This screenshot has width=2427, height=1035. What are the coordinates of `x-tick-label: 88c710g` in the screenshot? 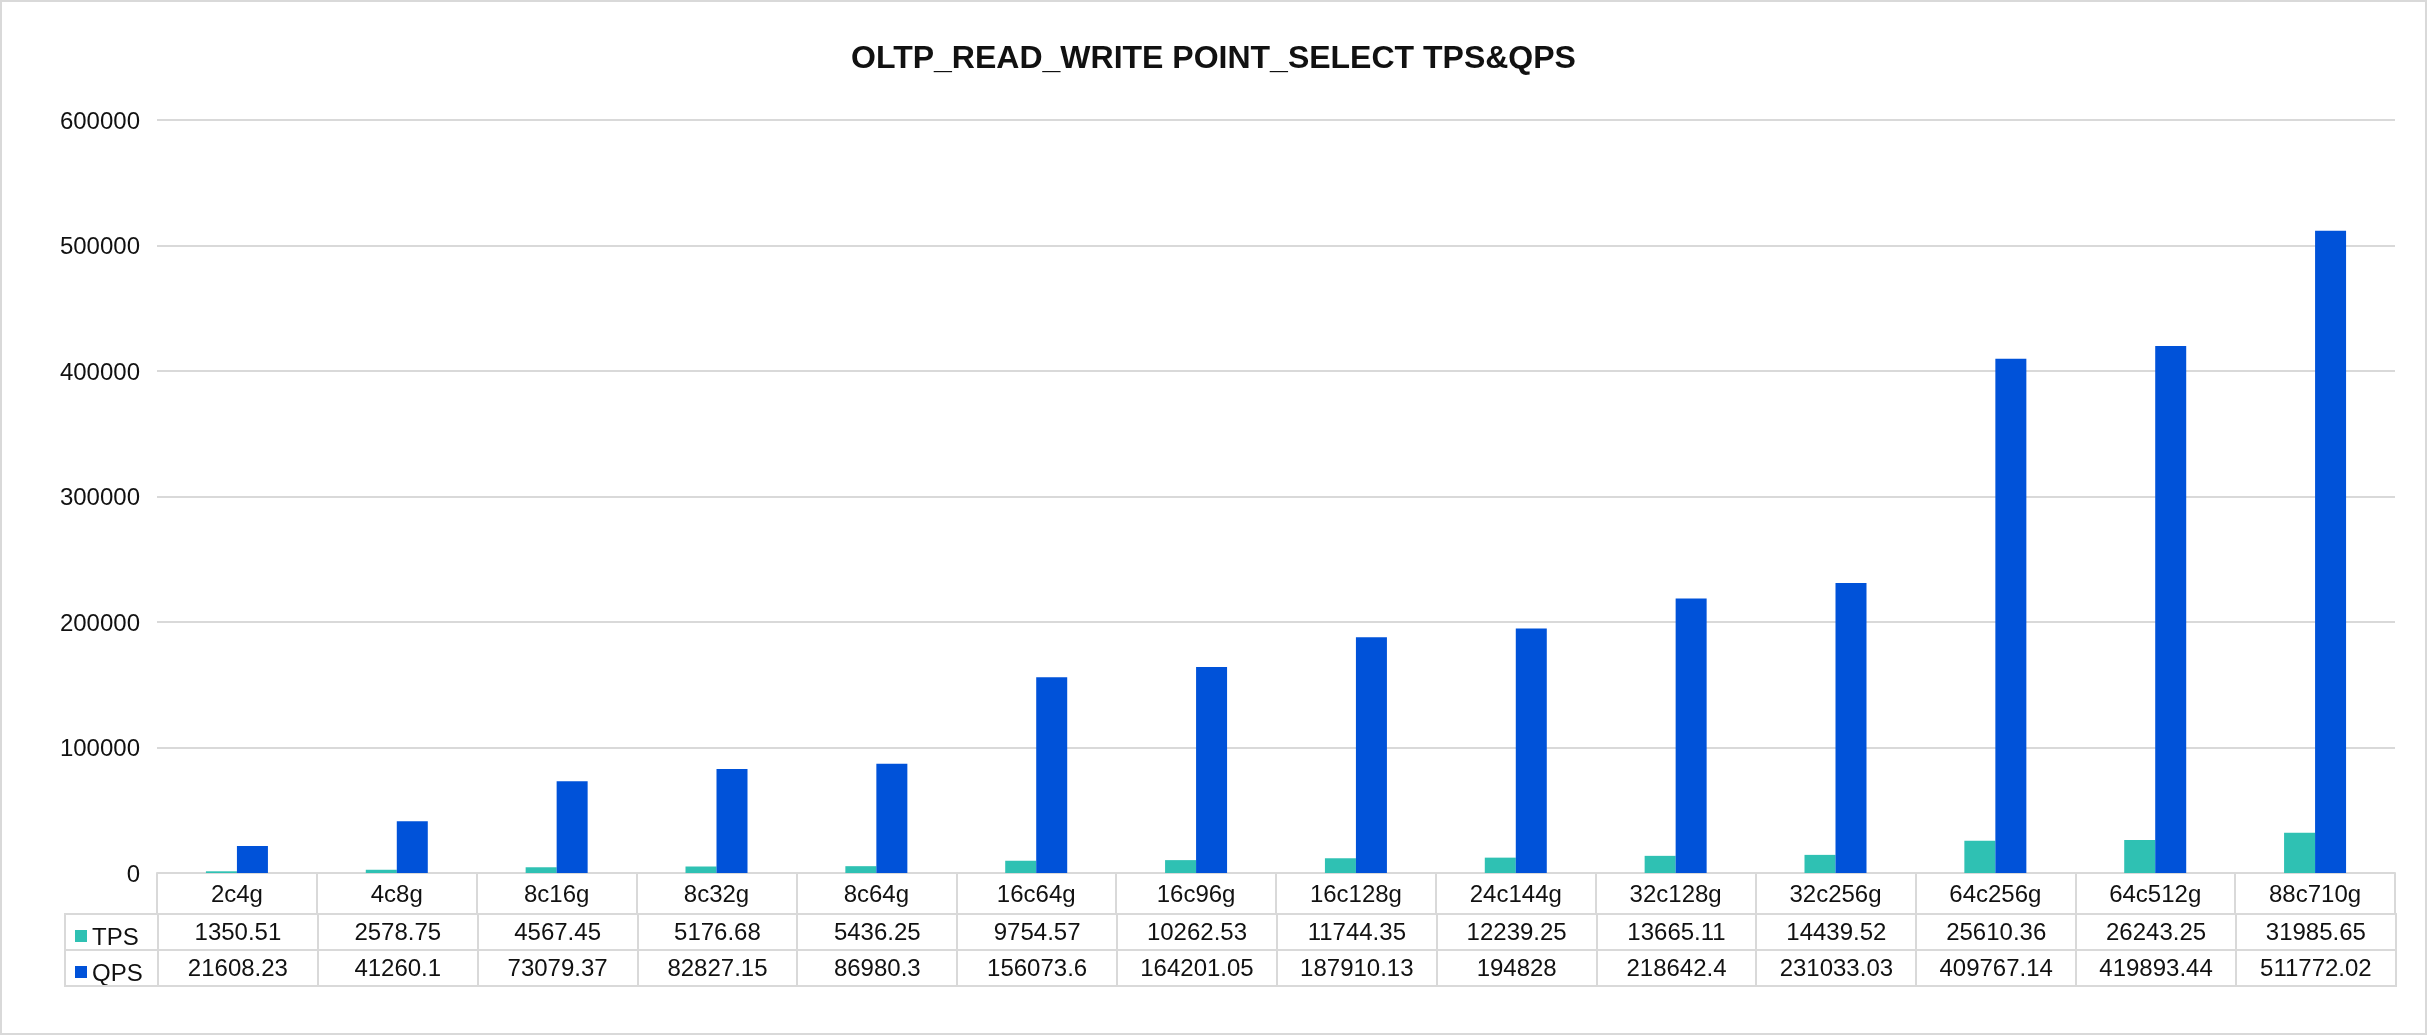 It's located at (2315, 893).